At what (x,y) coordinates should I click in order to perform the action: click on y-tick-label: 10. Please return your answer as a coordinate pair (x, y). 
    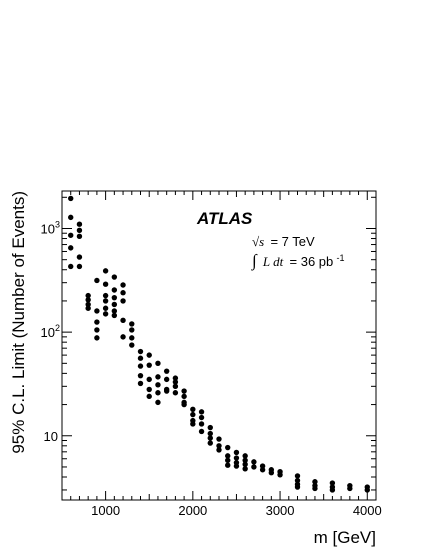
    Looking at the image, I should click on (51, 436).